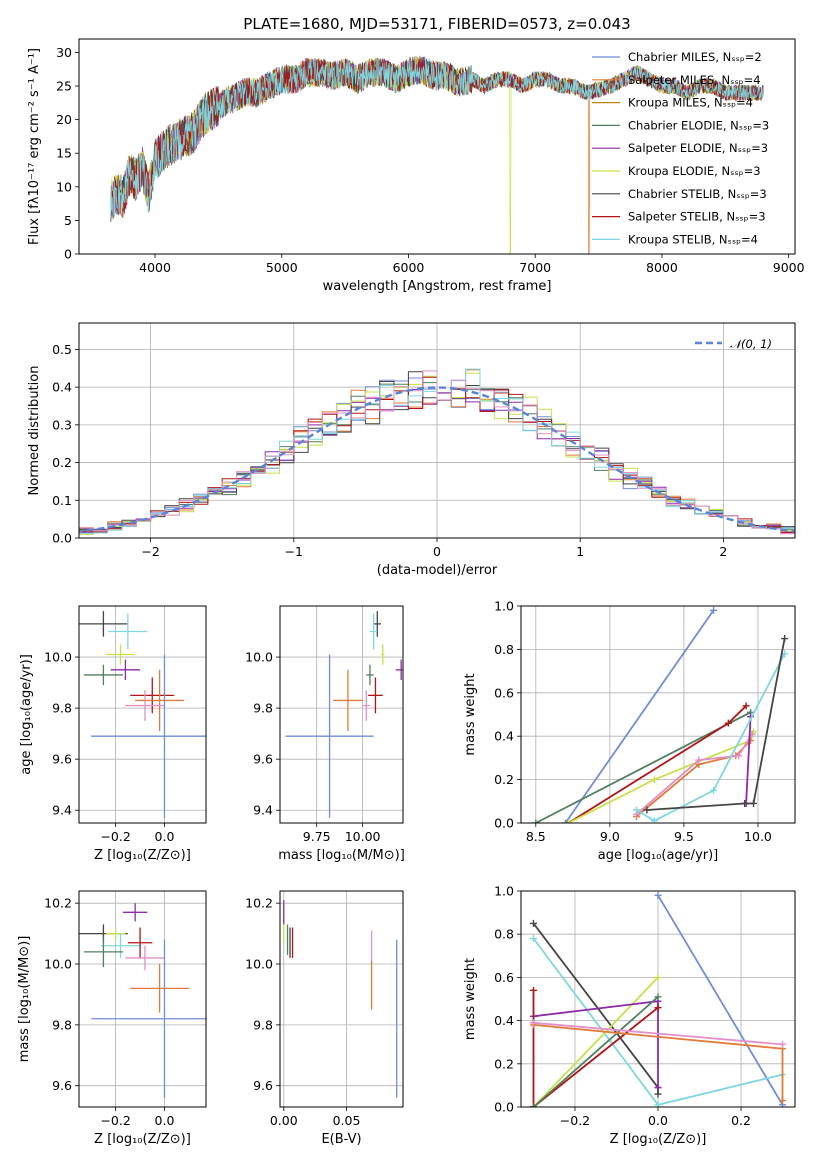 This screenshot has height=1170, width=819. I want to click on y-tick-label: 0.8, so click(504, 934).